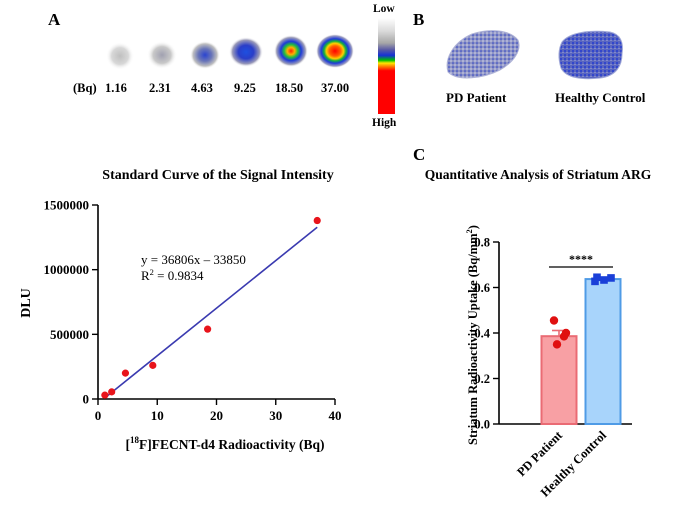 Image resolution: width=685 pixels, height=517 pixels. What do you see at coordinates (482, 288) in the screenshot?
I see `bar-y-tick-label: 0.6` at bounding box center [482, 288].